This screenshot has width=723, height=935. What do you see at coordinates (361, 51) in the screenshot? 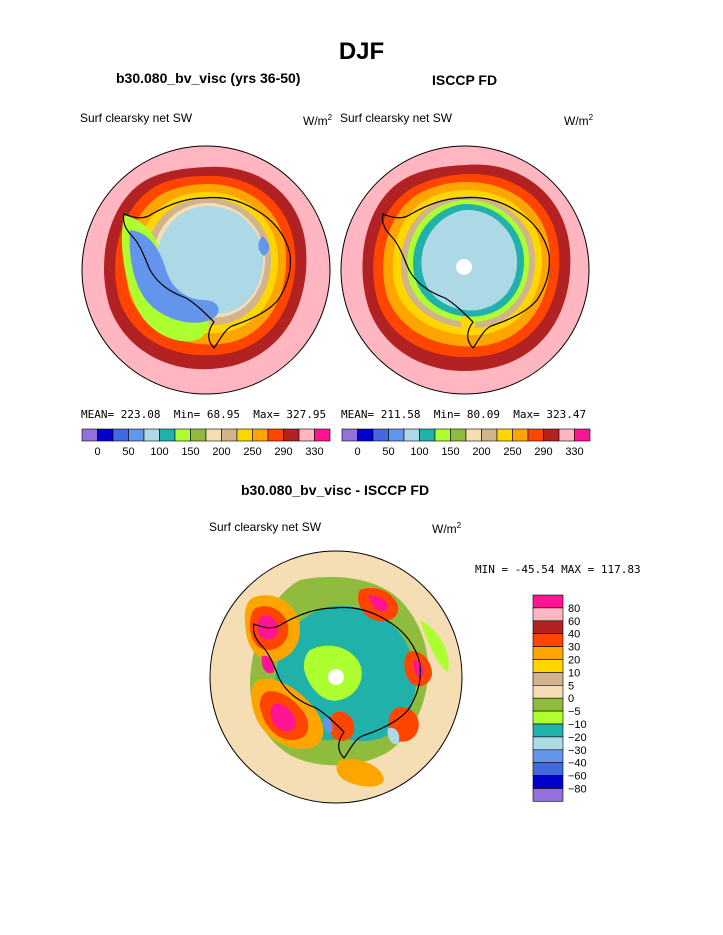
I see `page-title: DJF` at bounding box center [361, 51].